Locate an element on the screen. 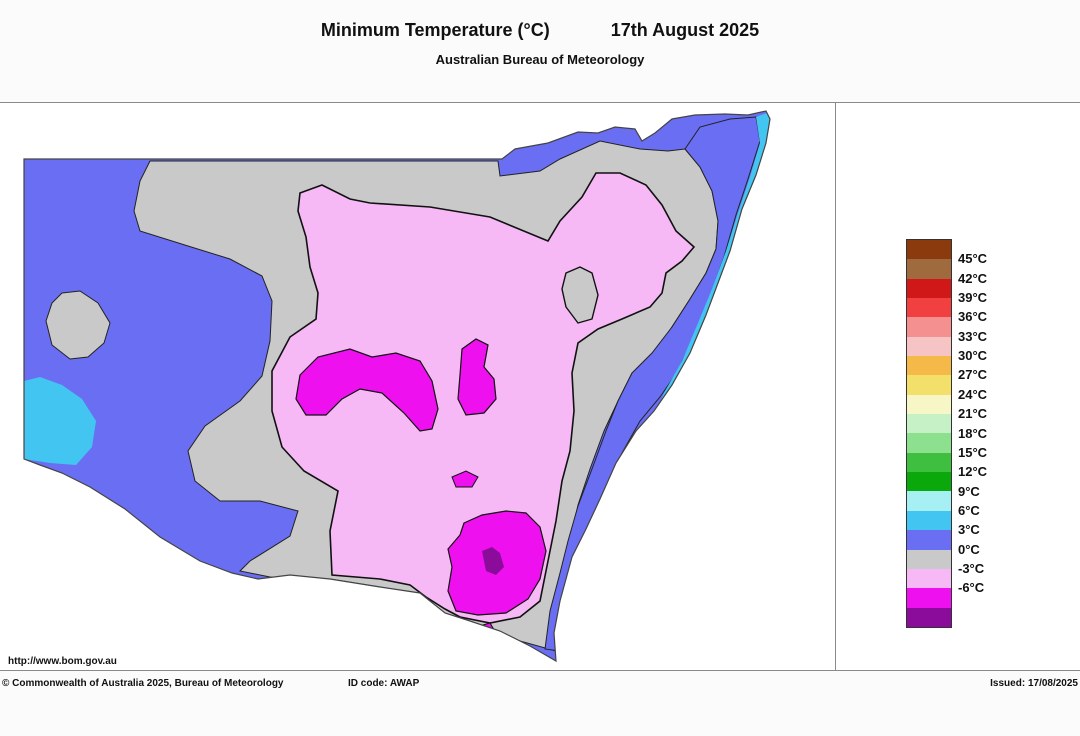 The image size is (1080, 736). band-0-3-inner is located at coordinates (580, 295).